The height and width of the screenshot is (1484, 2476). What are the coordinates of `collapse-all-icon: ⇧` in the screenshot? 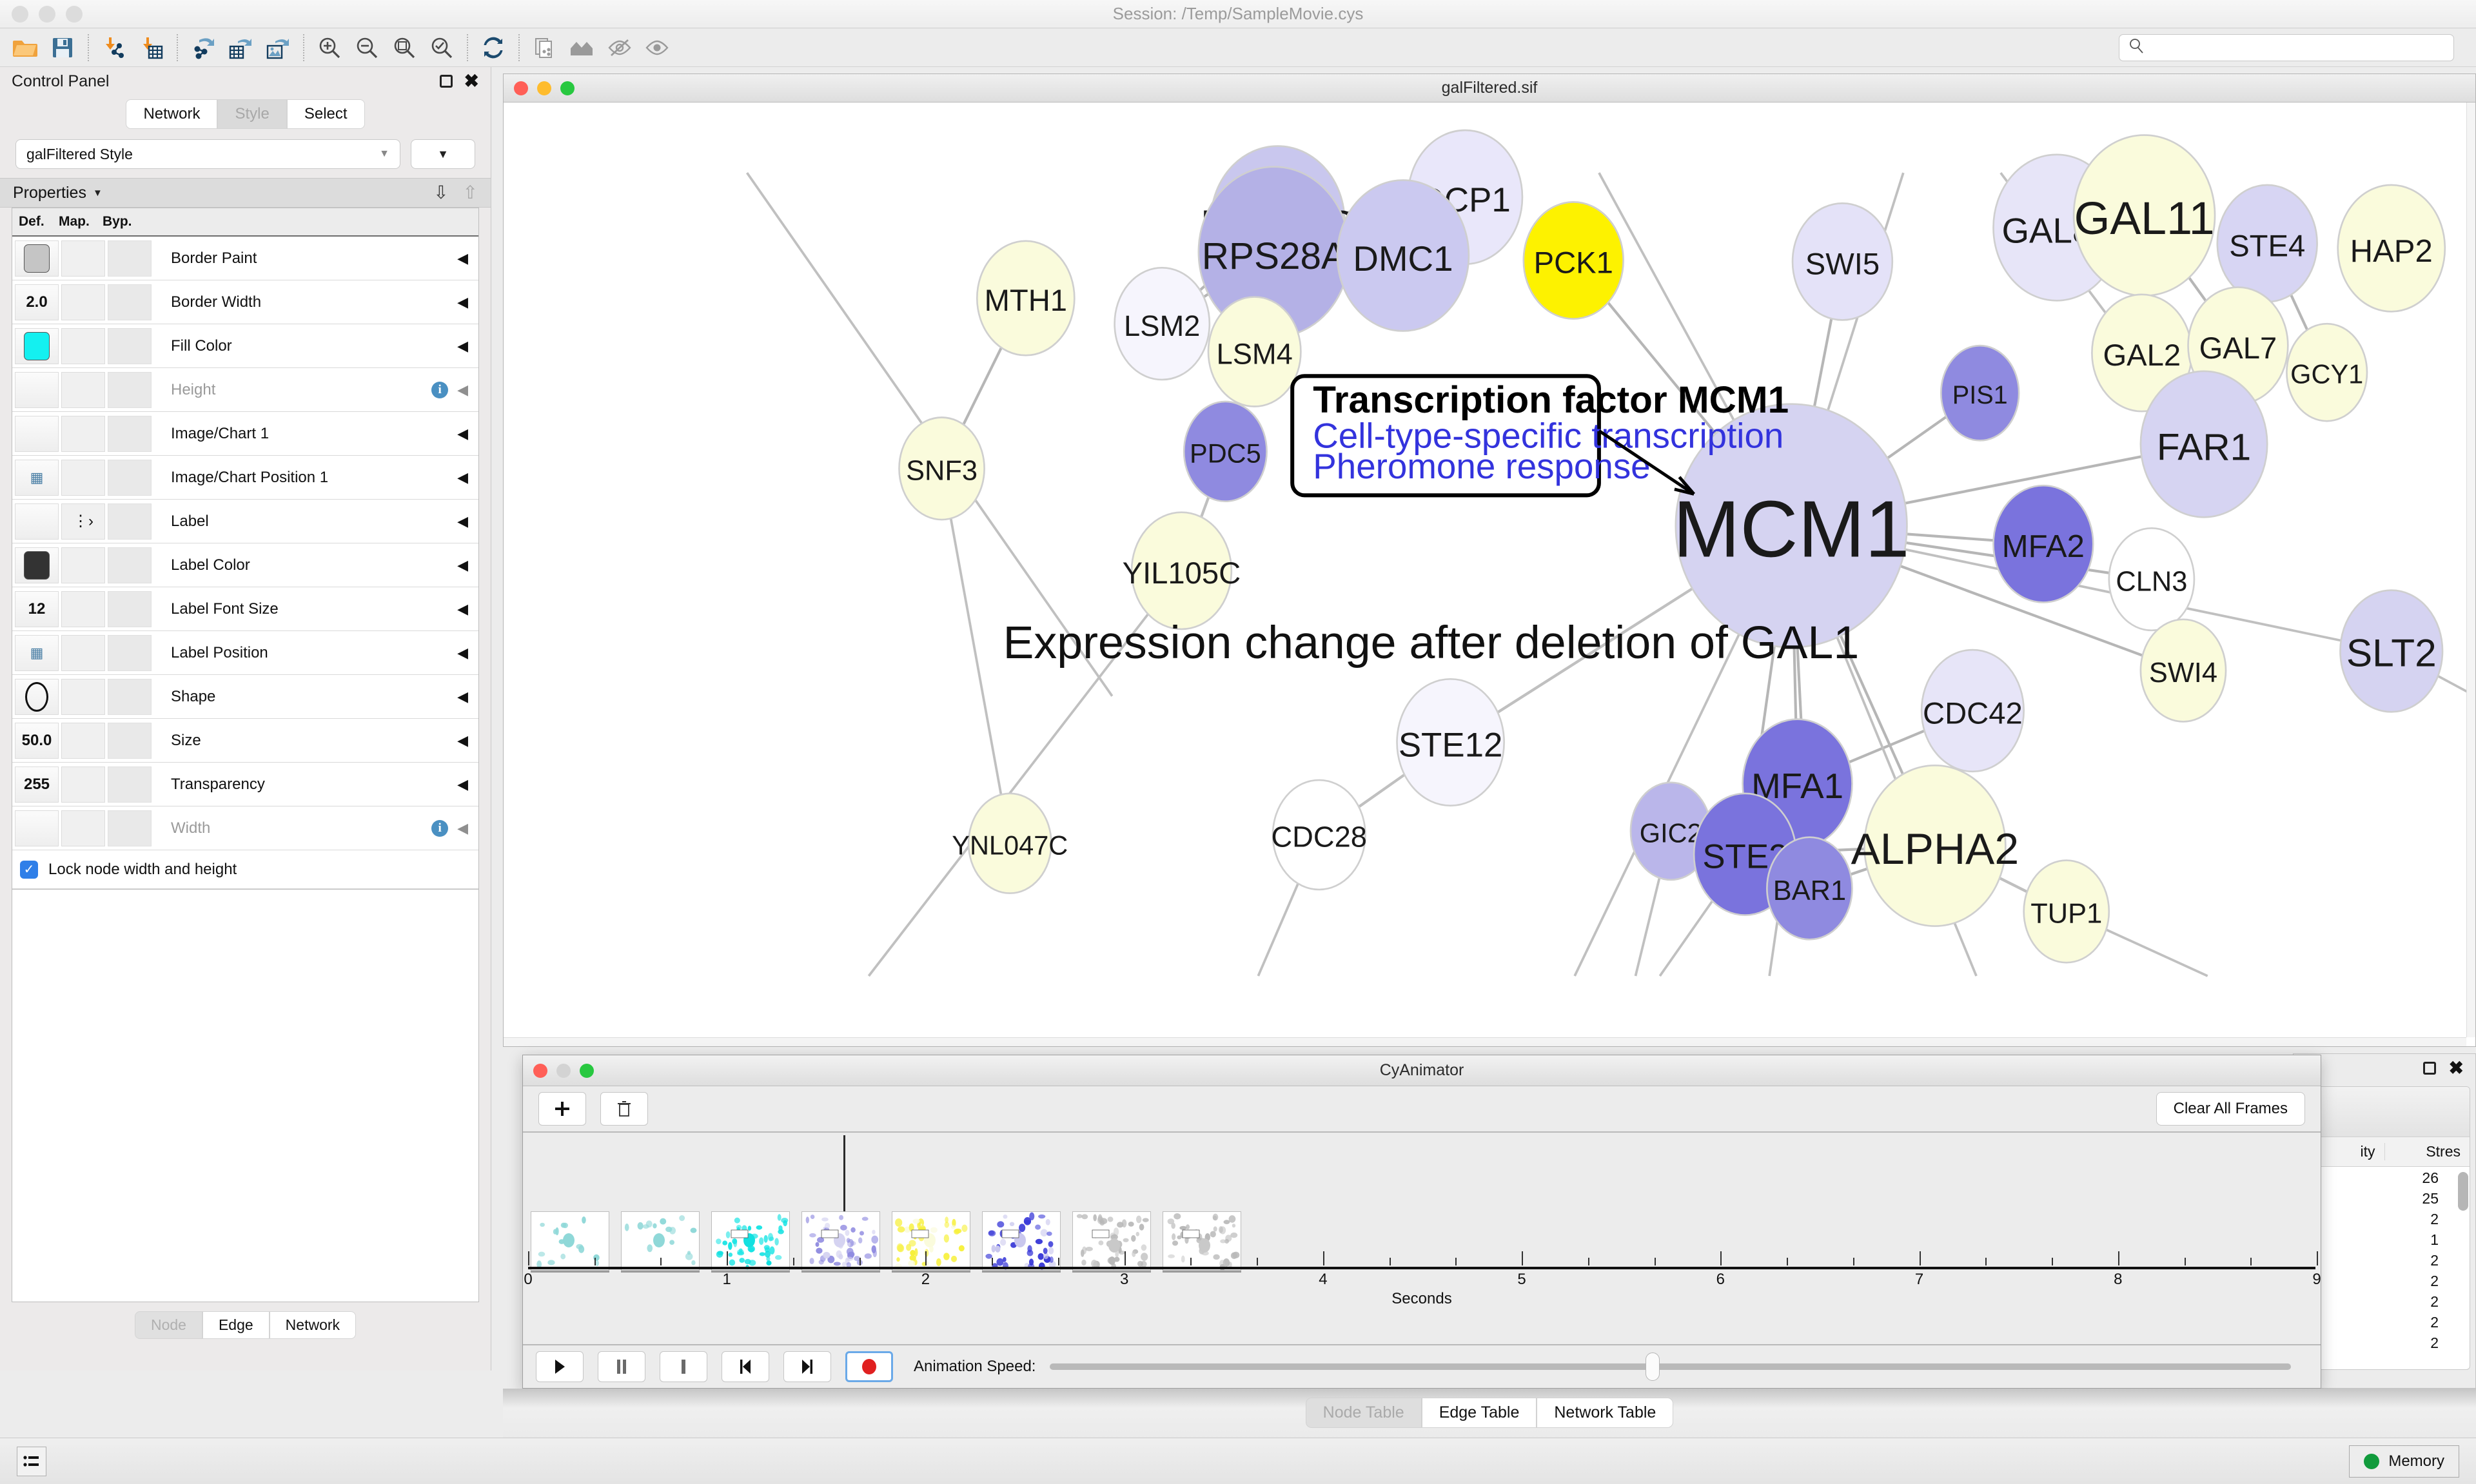 It's located at (470, 192).